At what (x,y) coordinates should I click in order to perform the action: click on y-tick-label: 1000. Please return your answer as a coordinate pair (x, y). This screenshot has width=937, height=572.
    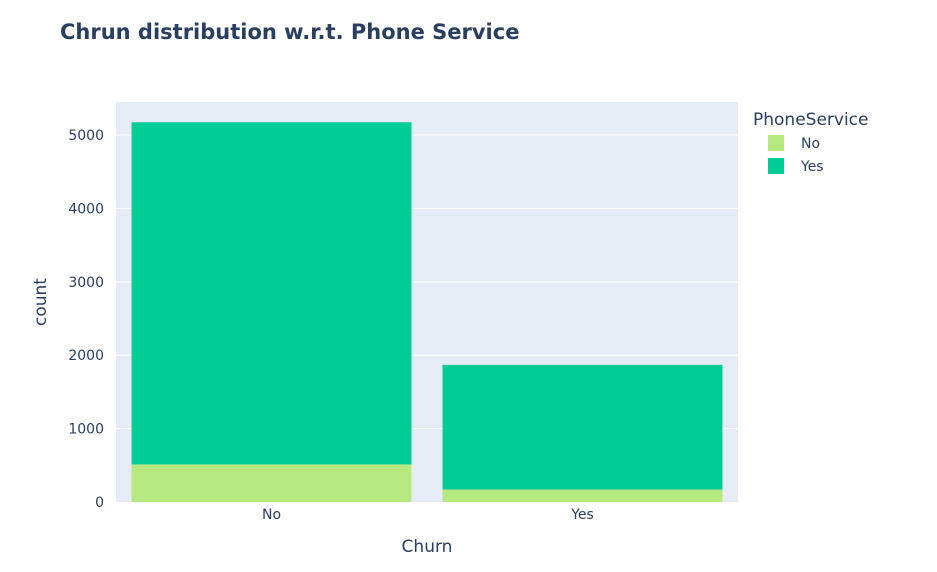
    Looking at the image, I should click on (86, 430).